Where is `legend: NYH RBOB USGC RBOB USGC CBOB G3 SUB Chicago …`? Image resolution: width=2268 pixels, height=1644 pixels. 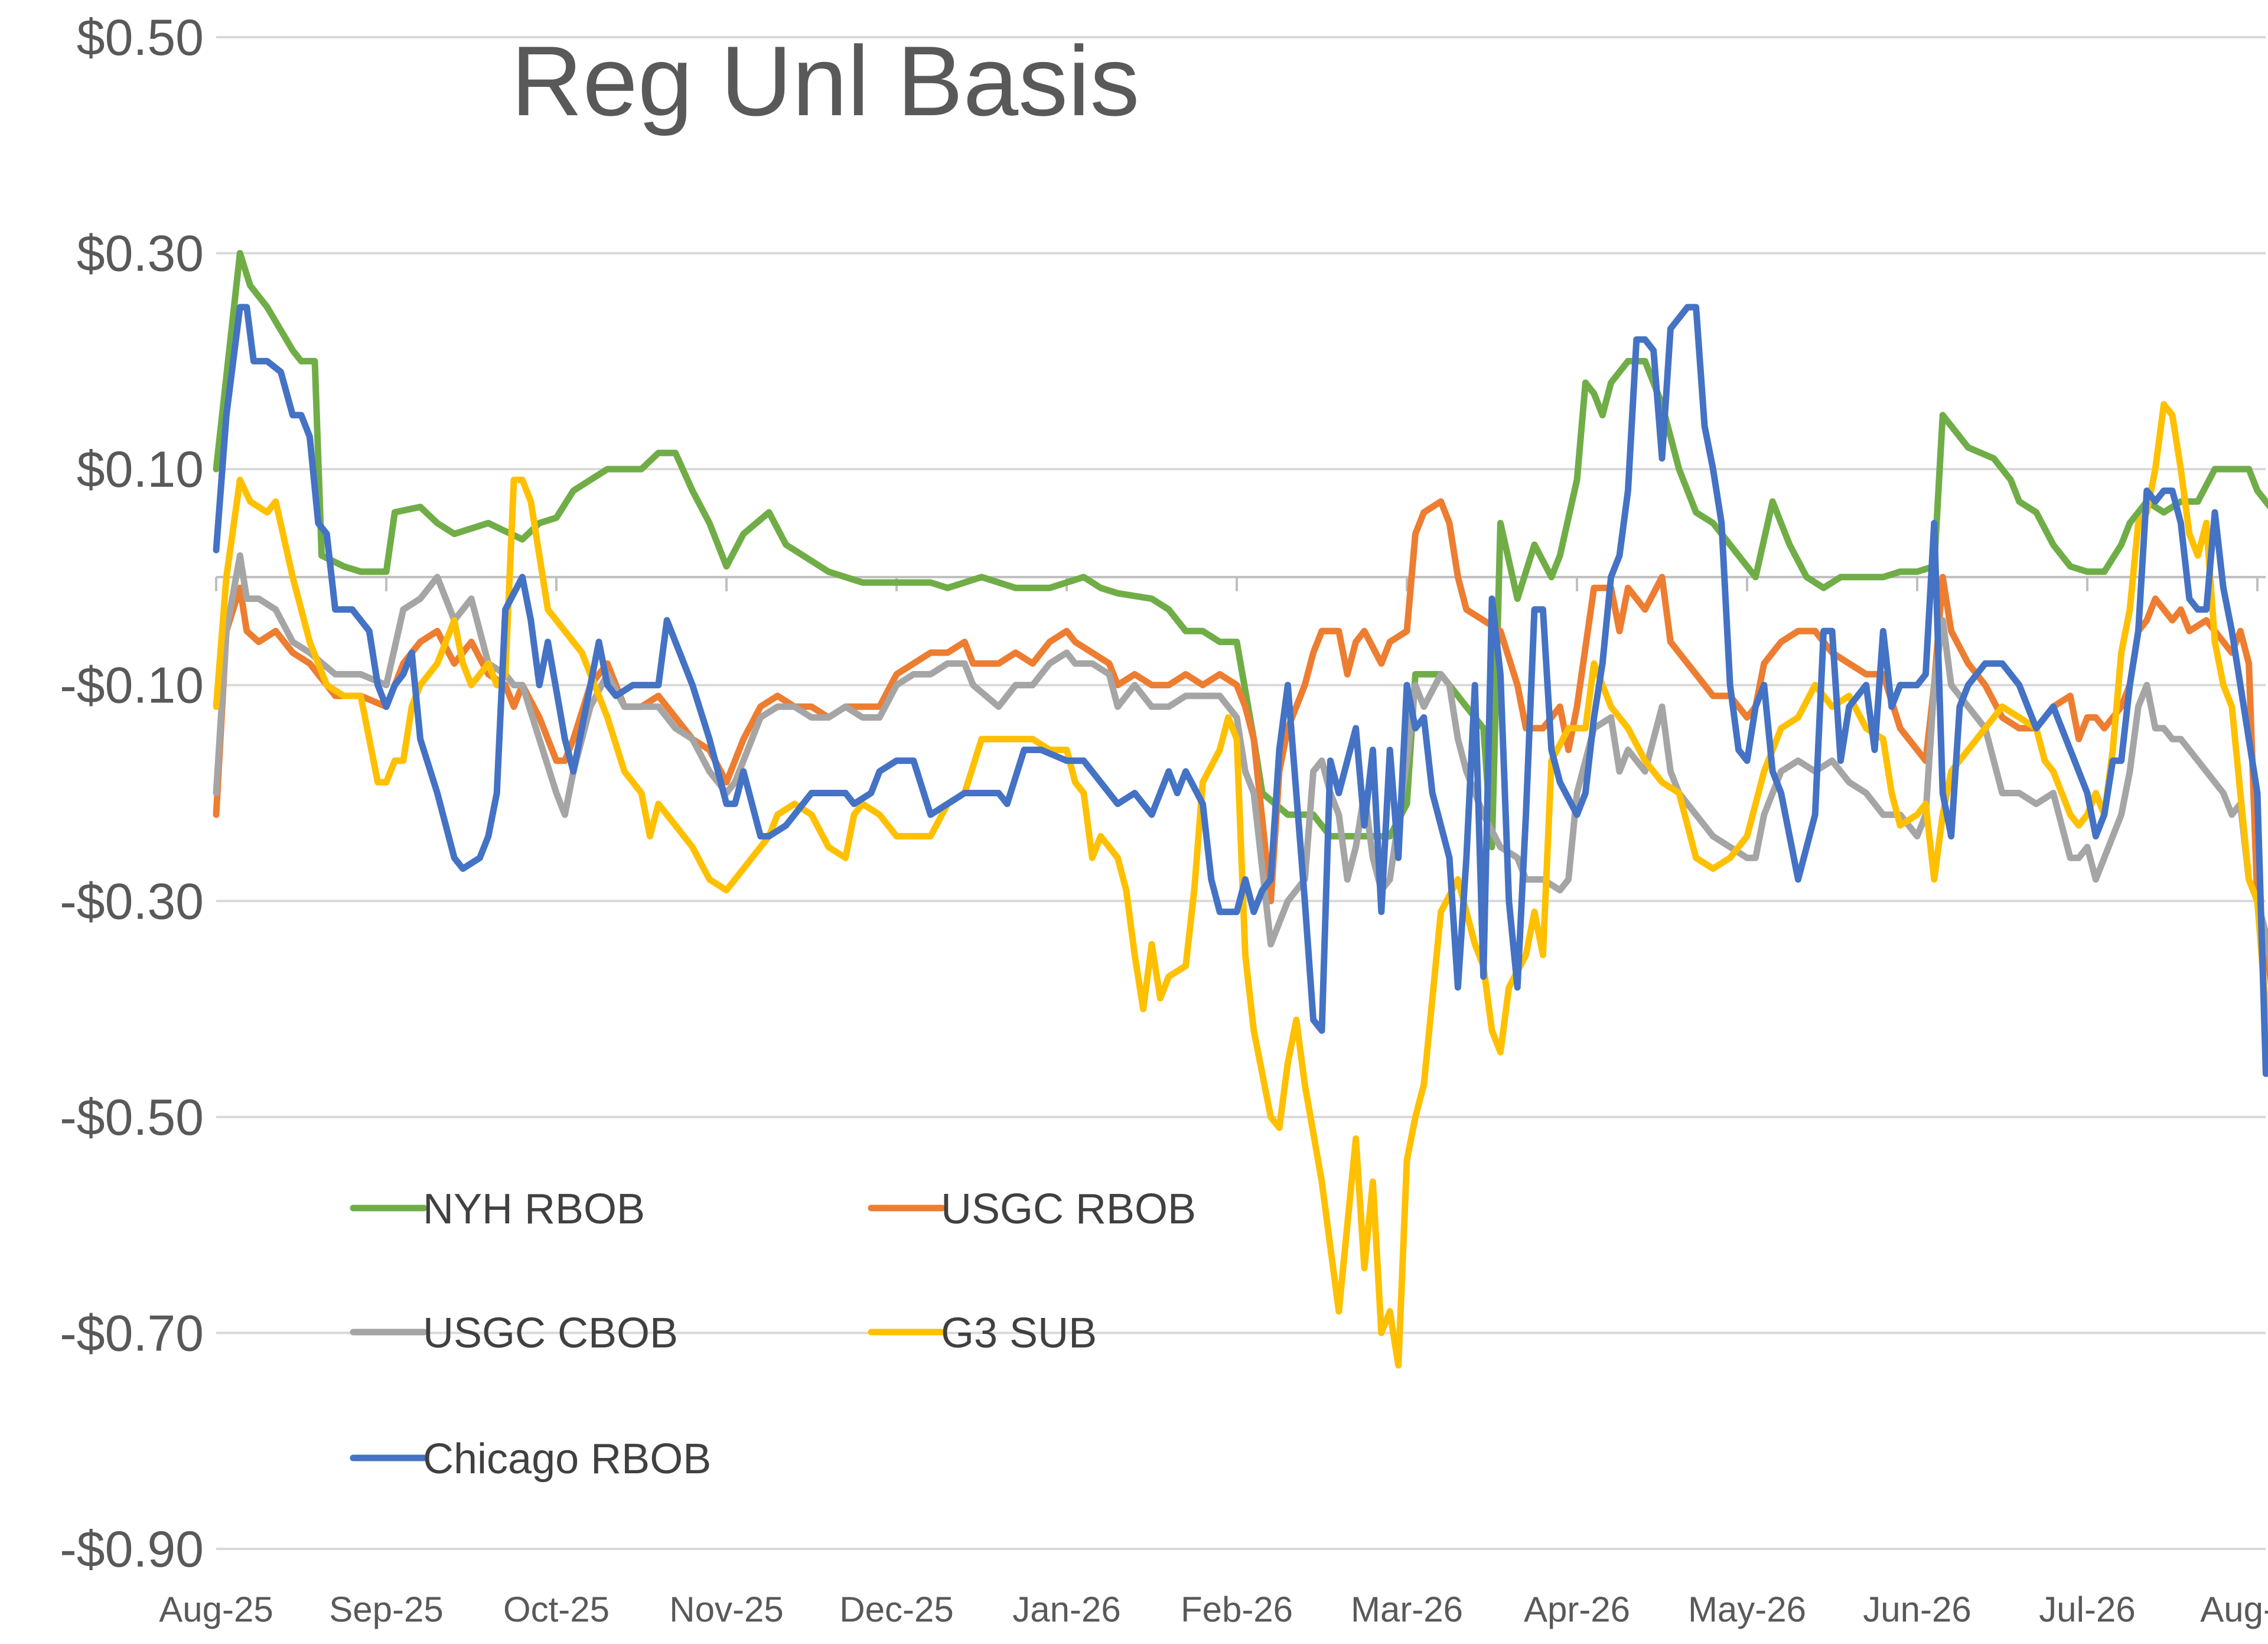
legend: NYH RBOB USGC RBOB USGC CBOB G3 SUB Chicago … is located at coordinates (773, 1334).